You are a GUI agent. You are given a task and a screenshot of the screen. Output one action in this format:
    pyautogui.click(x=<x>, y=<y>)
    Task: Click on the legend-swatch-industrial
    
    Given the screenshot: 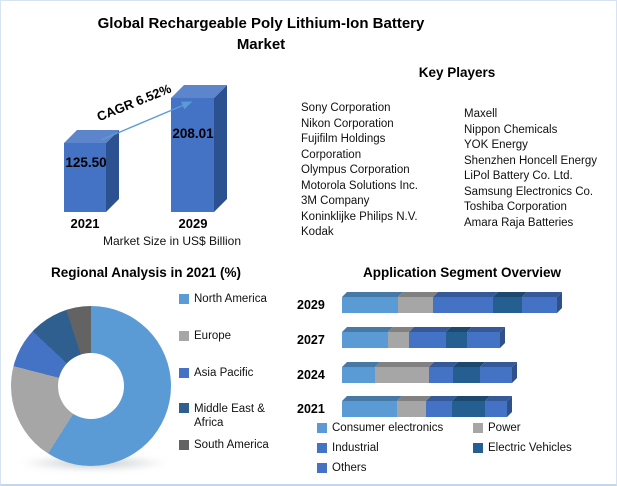 What is the action you would take?
    pyautogui.click(x=322, y=448)
    